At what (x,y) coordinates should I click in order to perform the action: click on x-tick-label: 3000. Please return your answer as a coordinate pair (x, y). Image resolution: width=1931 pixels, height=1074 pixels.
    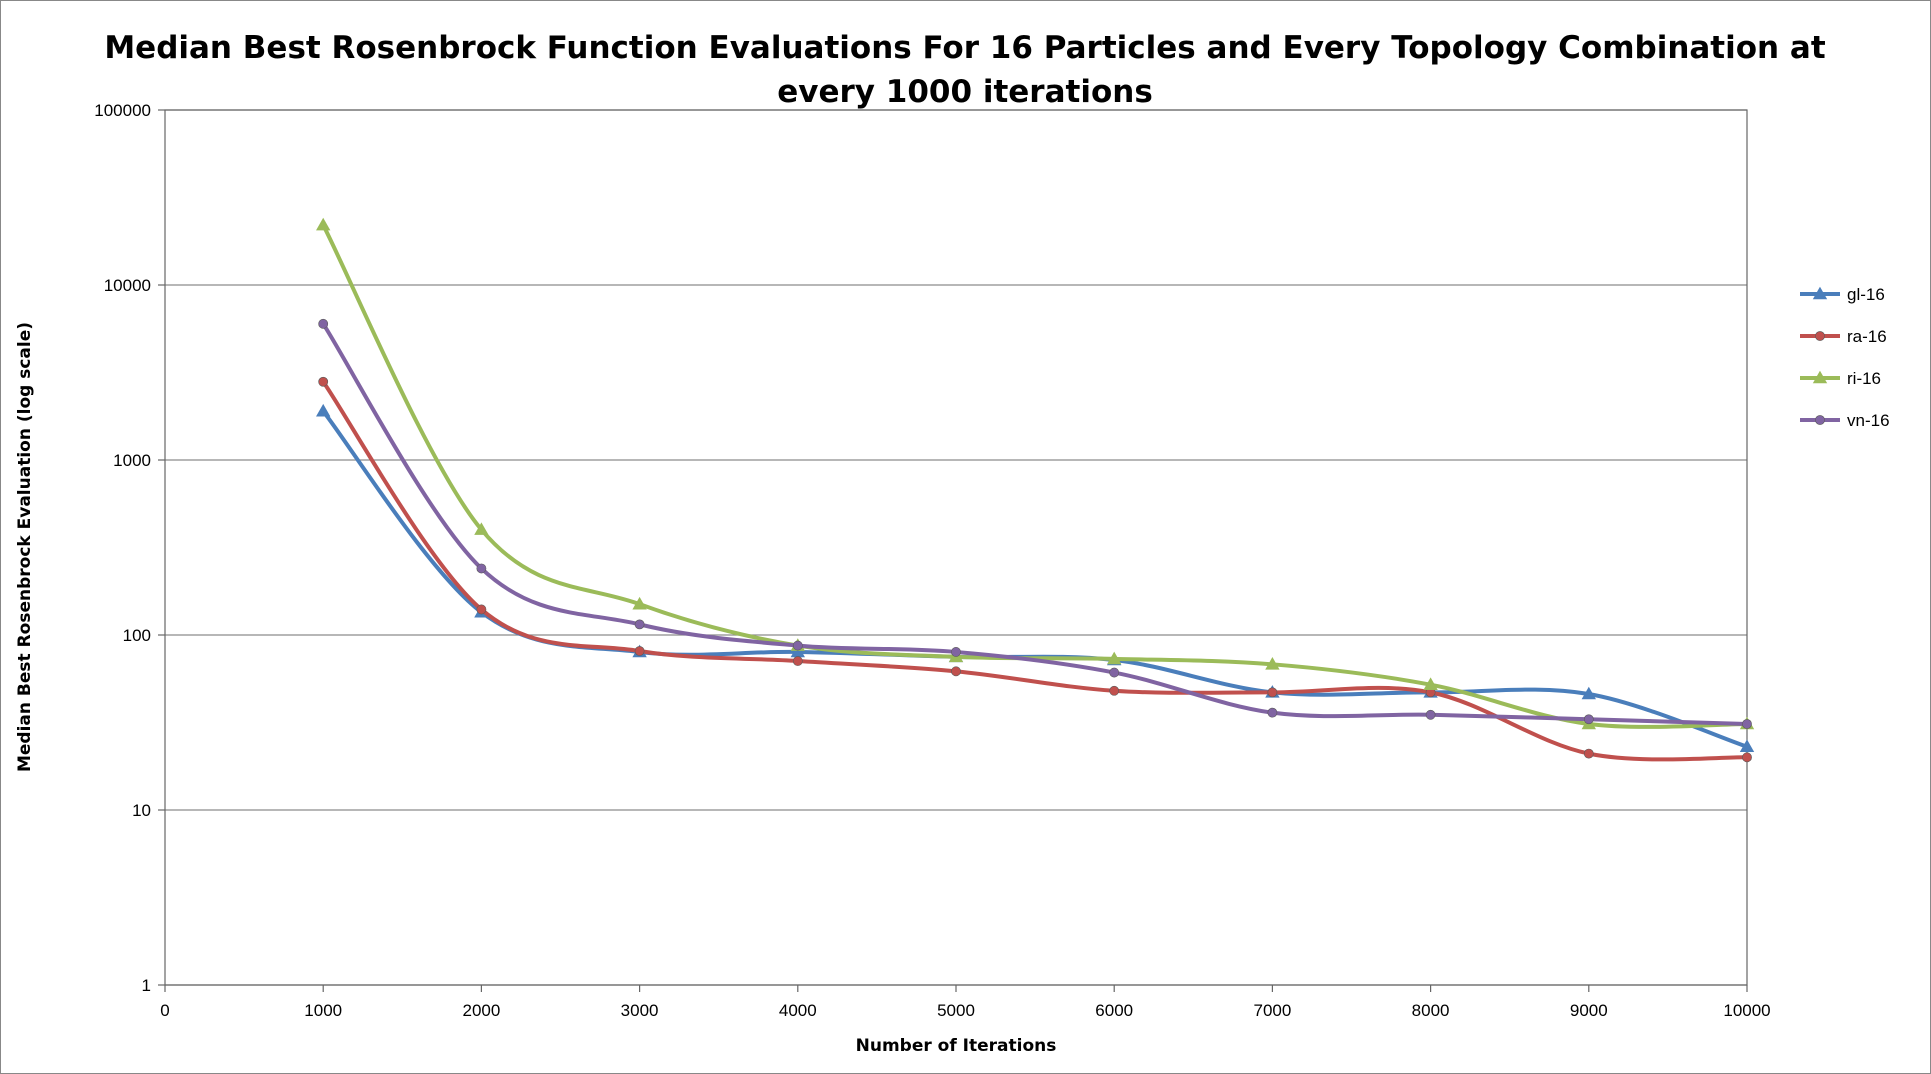
    Looking at the image, I should click on (640, 1010).